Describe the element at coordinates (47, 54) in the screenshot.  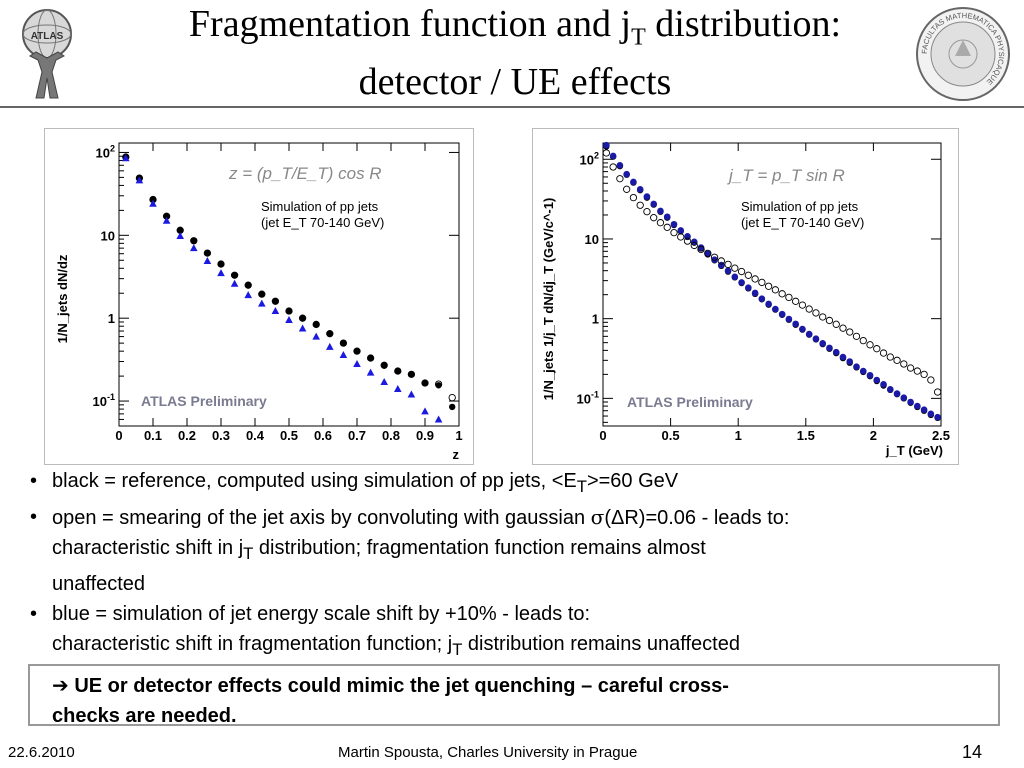
I see `atlas-logo: ATLAS` at that location.